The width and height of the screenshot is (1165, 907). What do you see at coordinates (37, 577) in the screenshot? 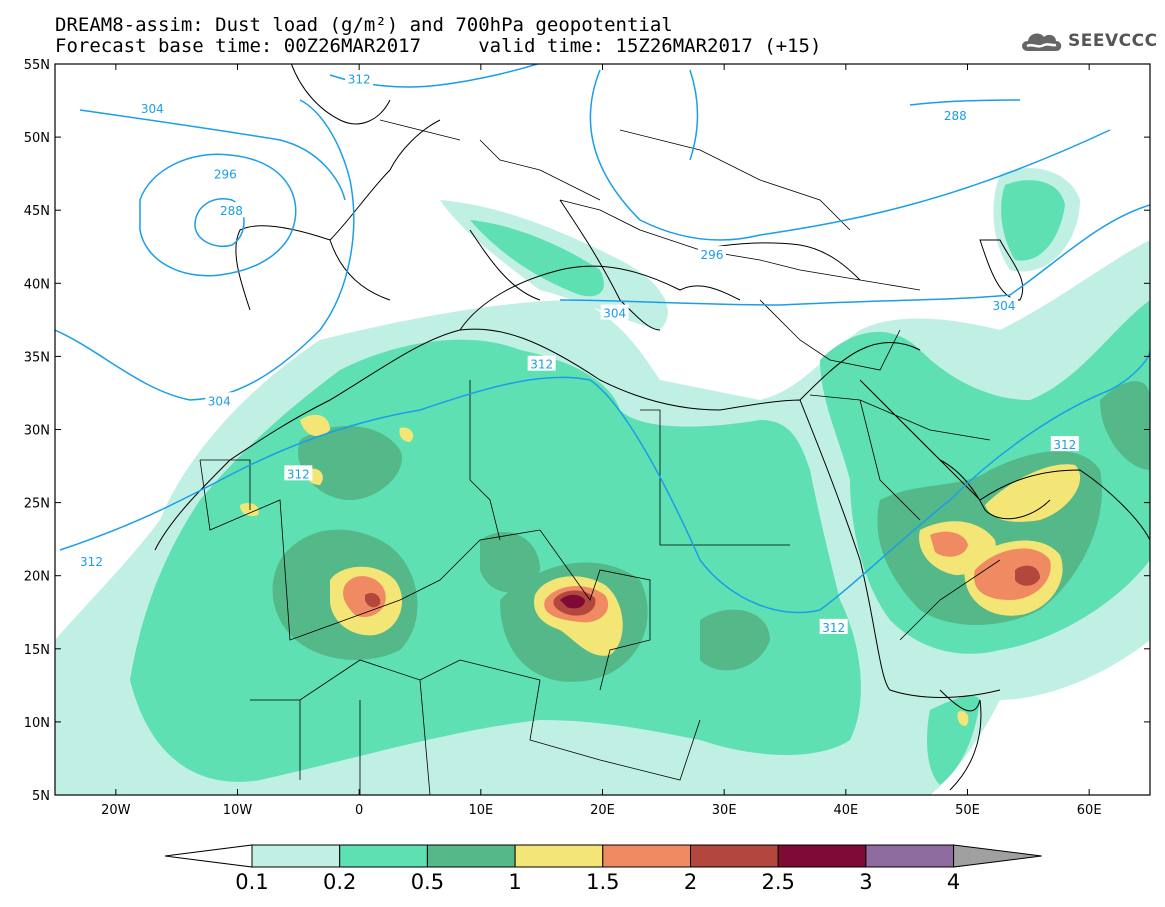
I see `lat-label: 20N` at bounding box center [37, 577].